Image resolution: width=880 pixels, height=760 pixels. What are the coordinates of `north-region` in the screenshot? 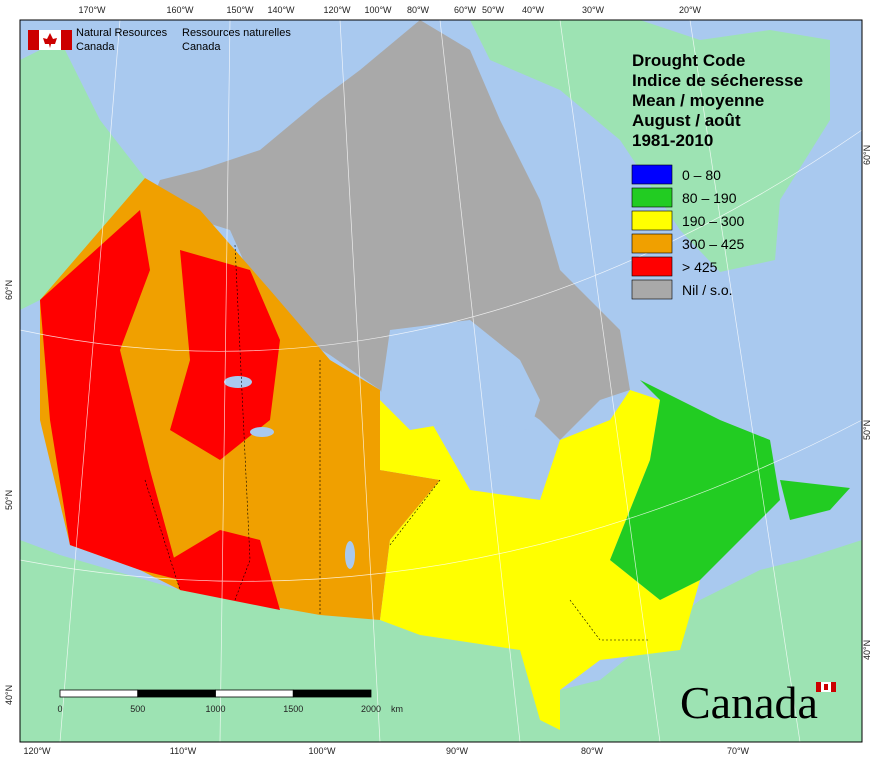 It's located at (225, 355).